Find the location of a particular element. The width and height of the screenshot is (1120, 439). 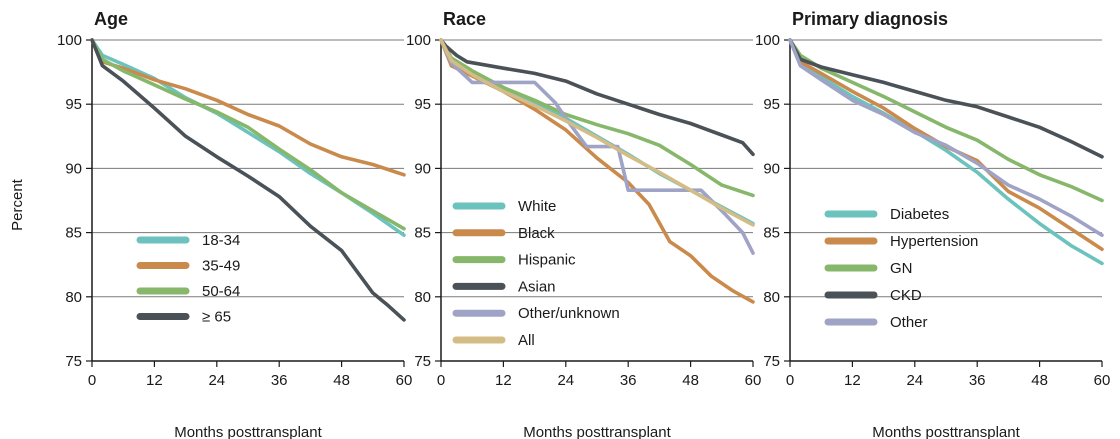

primary-diagnosis-series-line-diabetes is located at coordinates (946, 152).